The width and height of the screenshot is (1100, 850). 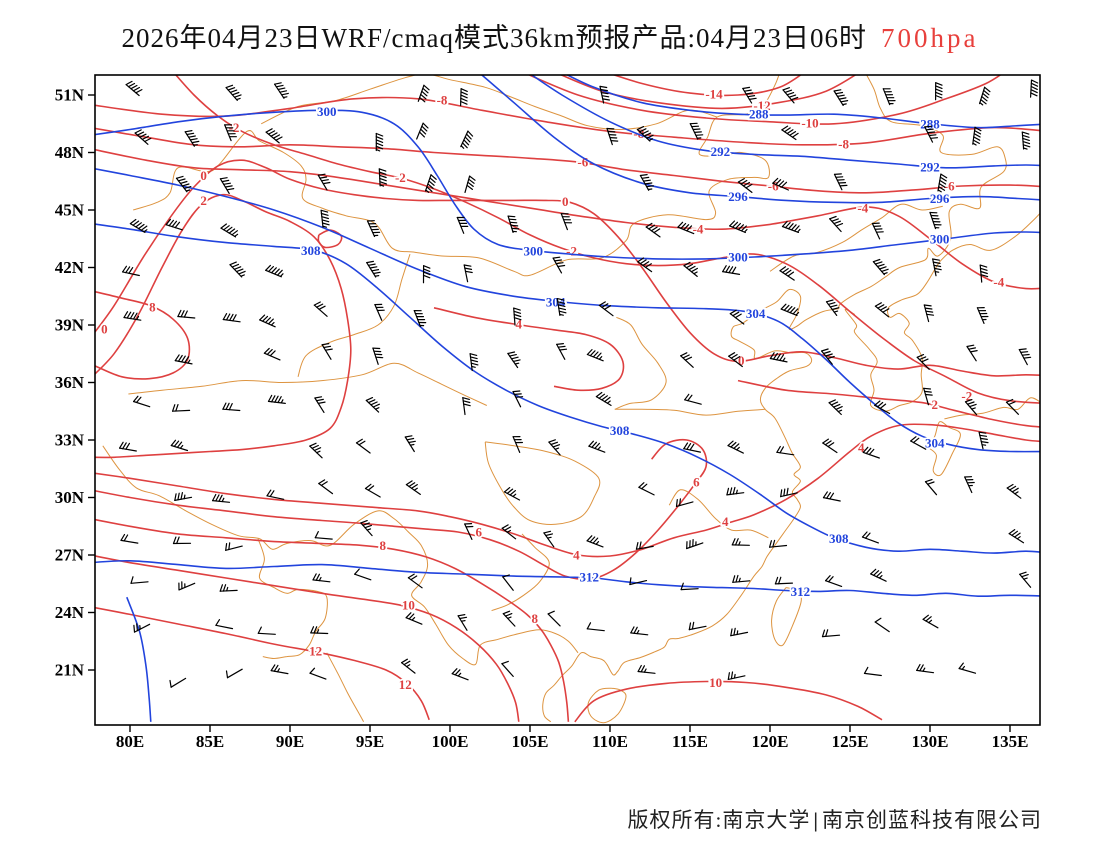 I want to click on copyright-company: 南京创蓝科技有限公司, so click(x=932, y=820).